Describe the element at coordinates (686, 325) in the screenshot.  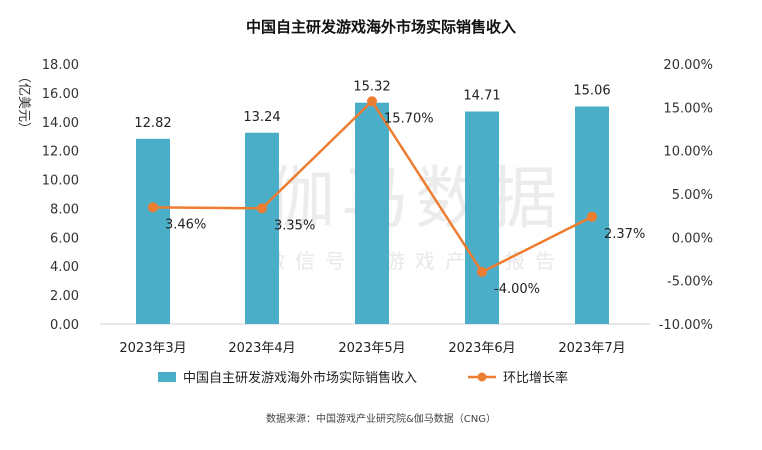
I see `right-tick-label: -10.00%` at that location.